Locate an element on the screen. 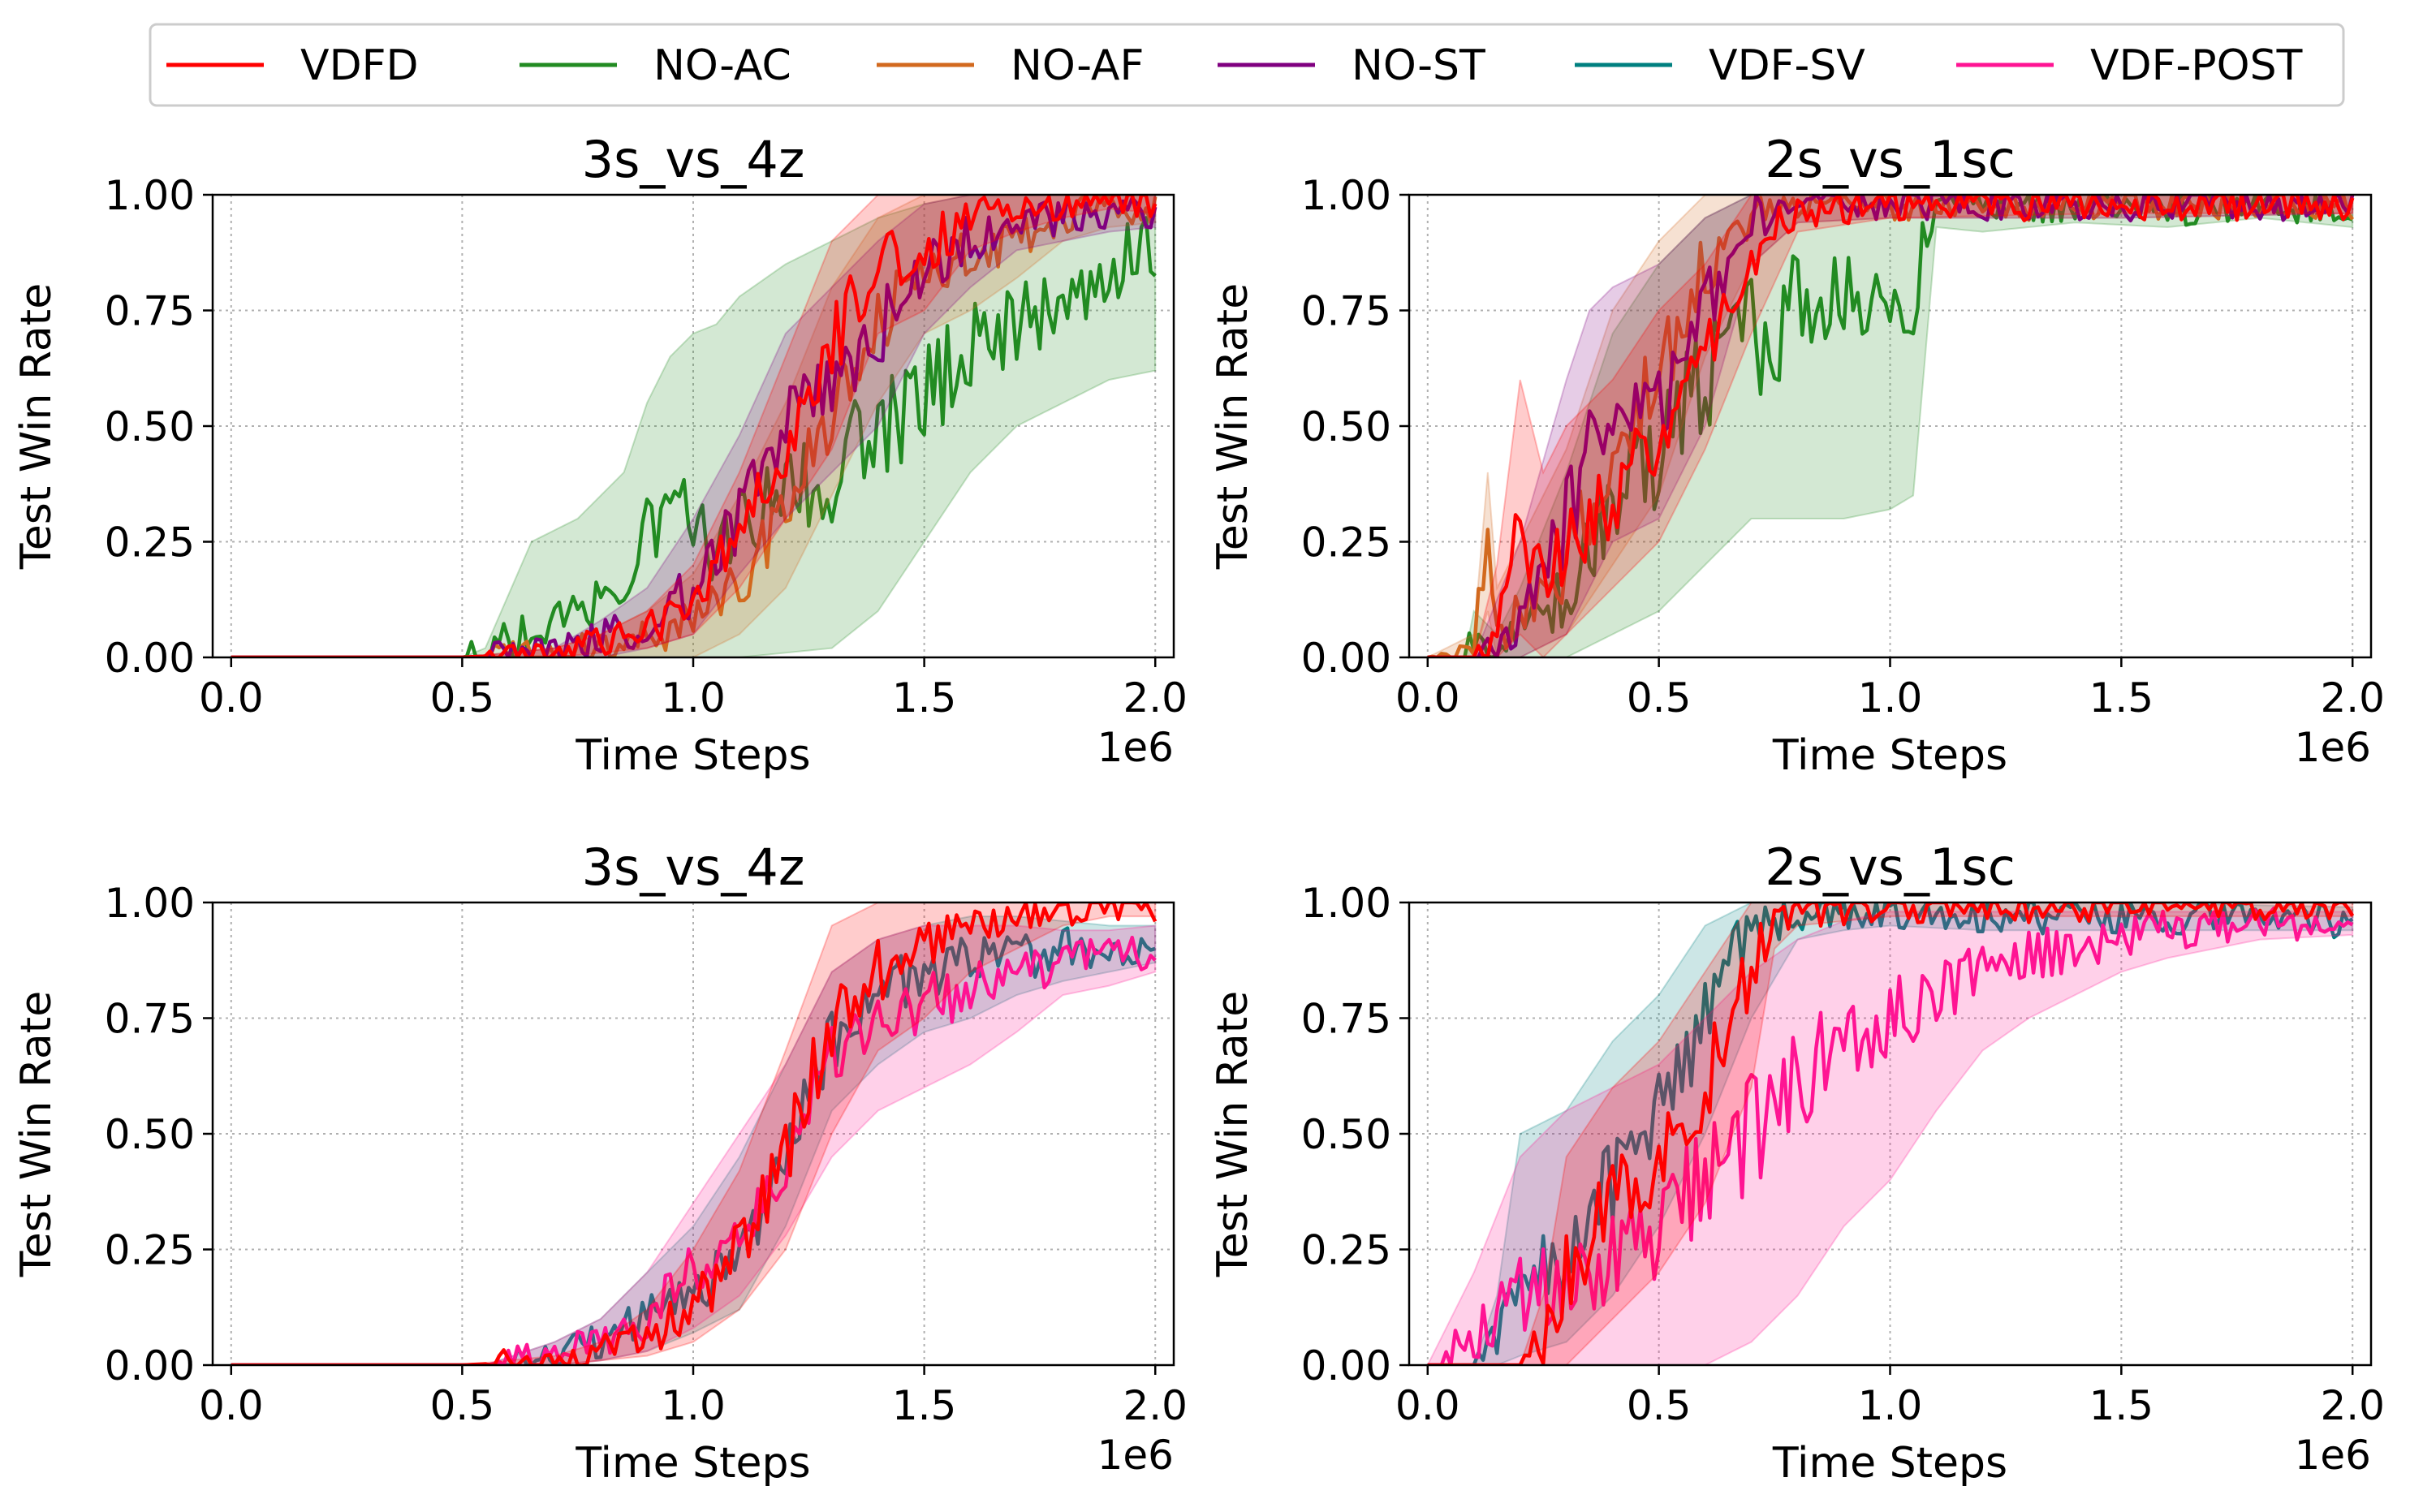  line-no-st is located at coordinates (694, 426).